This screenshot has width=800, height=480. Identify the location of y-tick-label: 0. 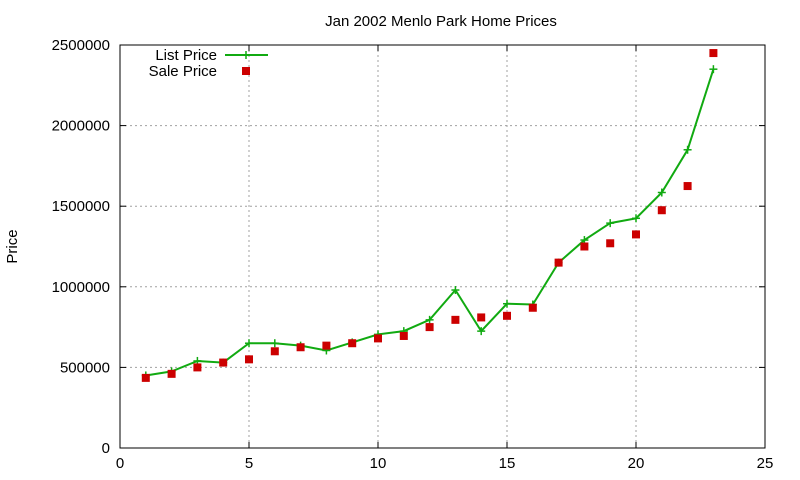
(106, 448).